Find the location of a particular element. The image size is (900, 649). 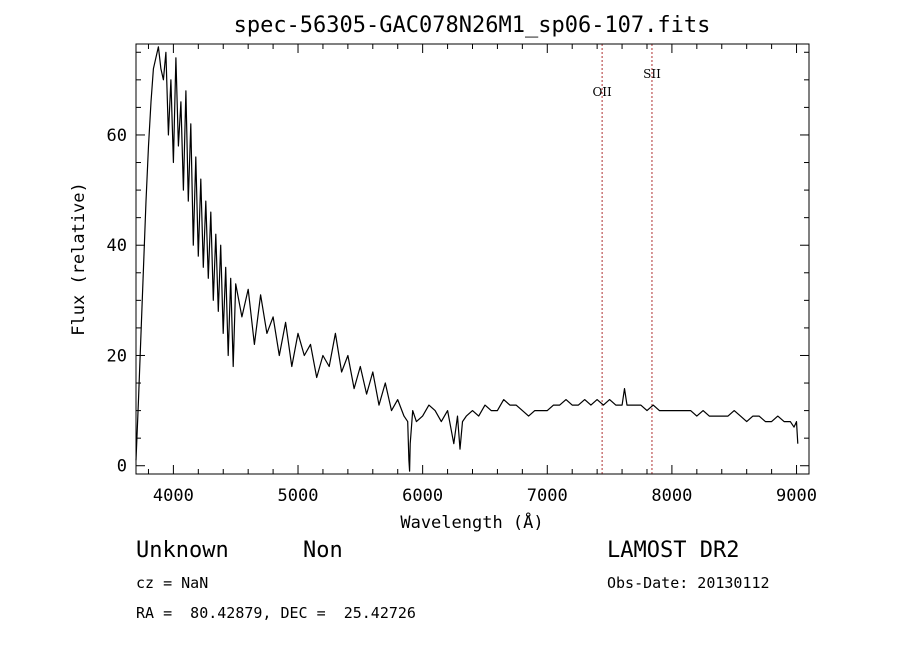

y-tick-label: 60 is located at coordinates (117, 136).